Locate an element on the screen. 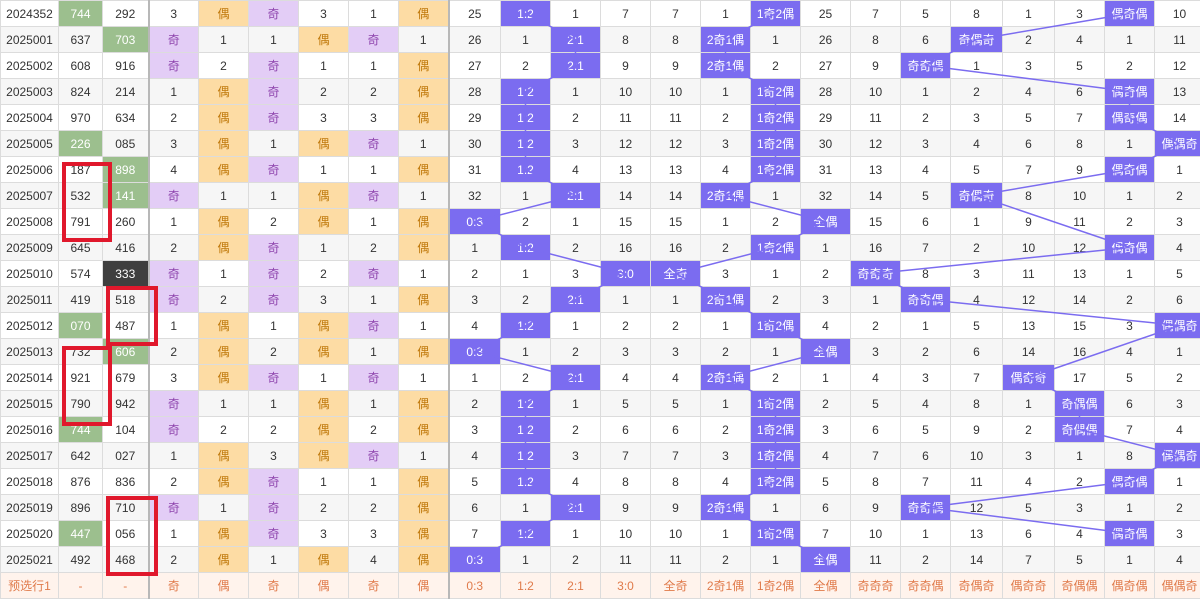 The image size is (1200, 607). table-cell: 027 is located at coordinates (126, 455).